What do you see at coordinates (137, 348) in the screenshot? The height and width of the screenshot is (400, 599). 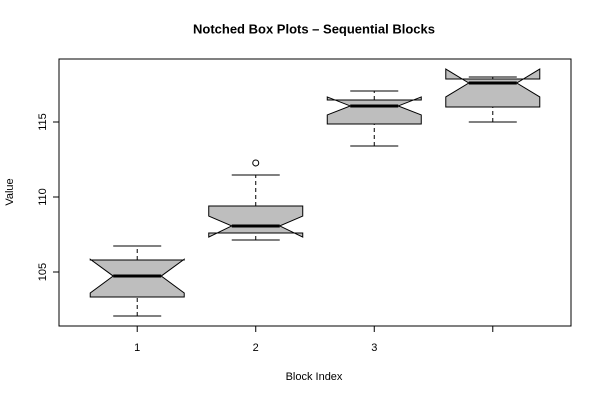 I see `x-tick-label: 1` at bounding box center [137, 348].